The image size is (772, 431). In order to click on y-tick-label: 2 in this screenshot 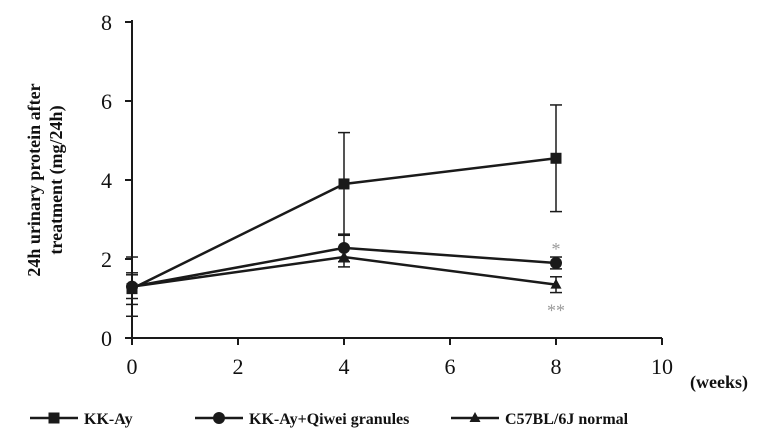, I will do `click(106, 259)`.